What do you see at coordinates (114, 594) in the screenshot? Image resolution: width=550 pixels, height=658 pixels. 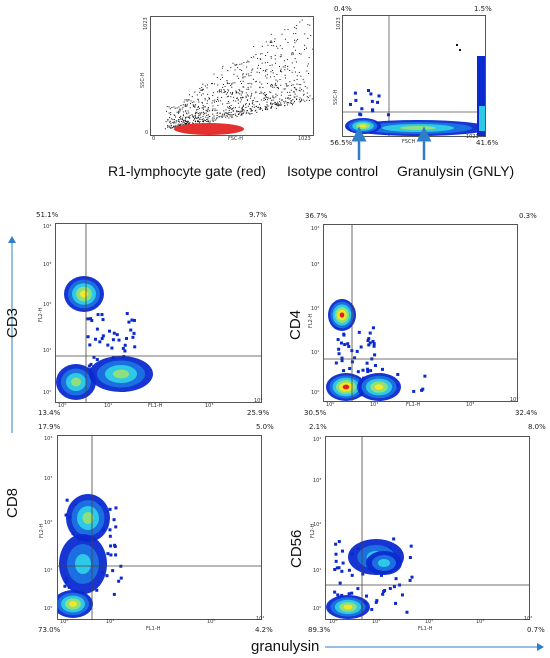 I see `cd8-speck` at bounding box center [114, 594].